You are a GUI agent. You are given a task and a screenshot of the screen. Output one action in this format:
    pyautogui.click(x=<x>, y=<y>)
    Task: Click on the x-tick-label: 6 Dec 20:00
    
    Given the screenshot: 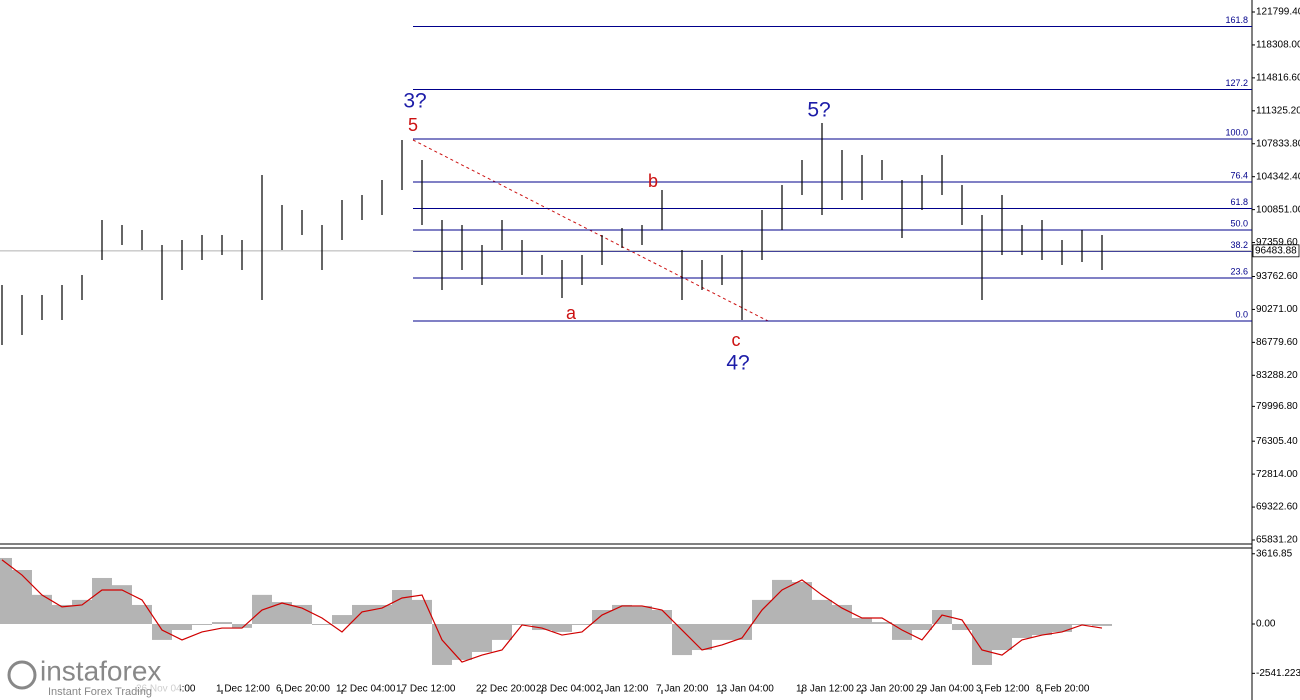 What is the action you would take?
    pyautogui.click(x=303, y=689)
    